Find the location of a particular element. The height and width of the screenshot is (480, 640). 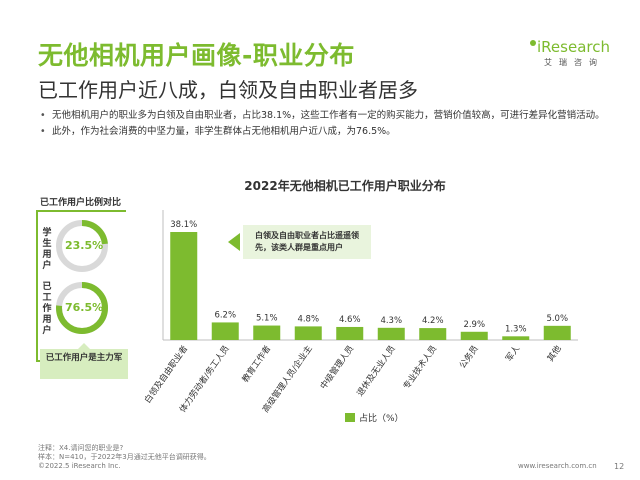

chart-annotation: 白领及自由职业者占比遥遥领先，该类人群是重点用户 is located at coordinates (307, 242).